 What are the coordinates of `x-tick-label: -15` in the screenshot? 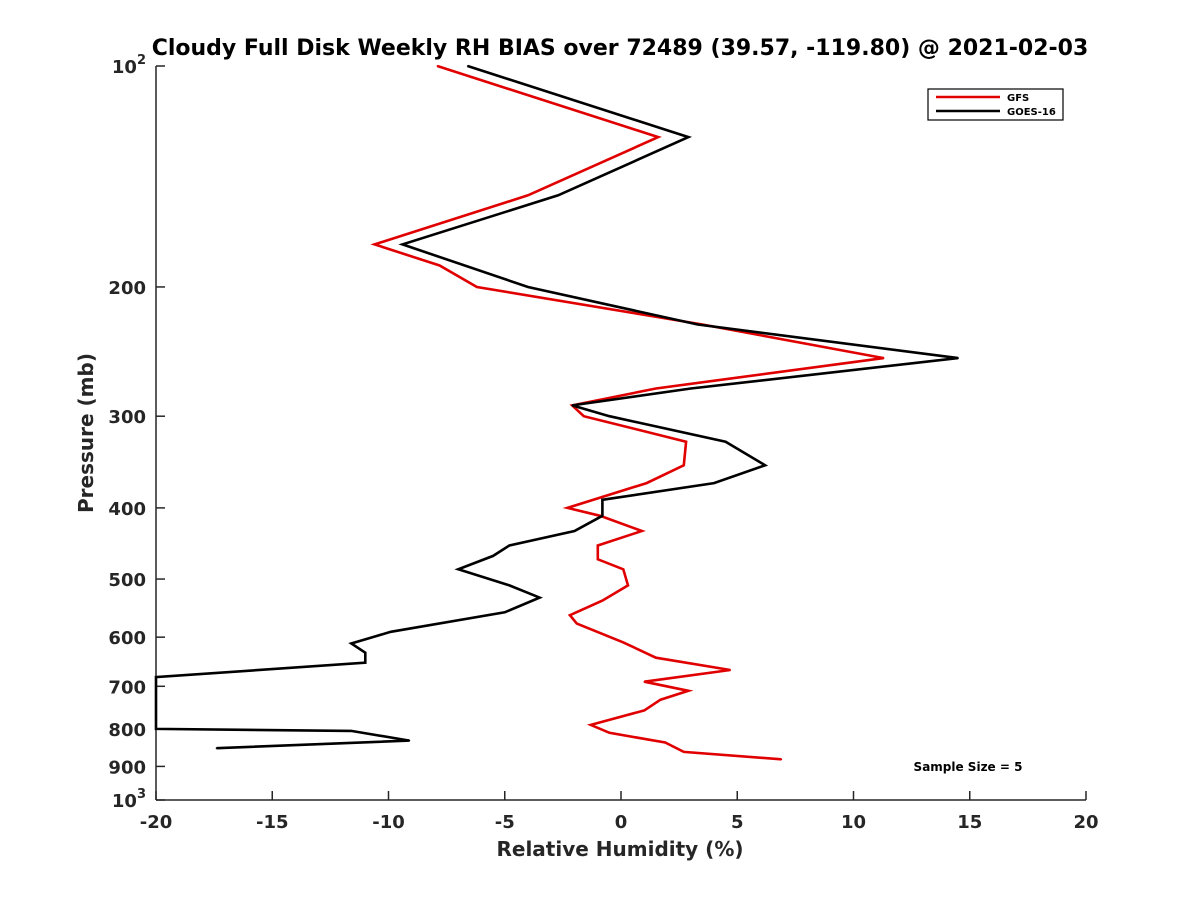 It's located at (272, 822).